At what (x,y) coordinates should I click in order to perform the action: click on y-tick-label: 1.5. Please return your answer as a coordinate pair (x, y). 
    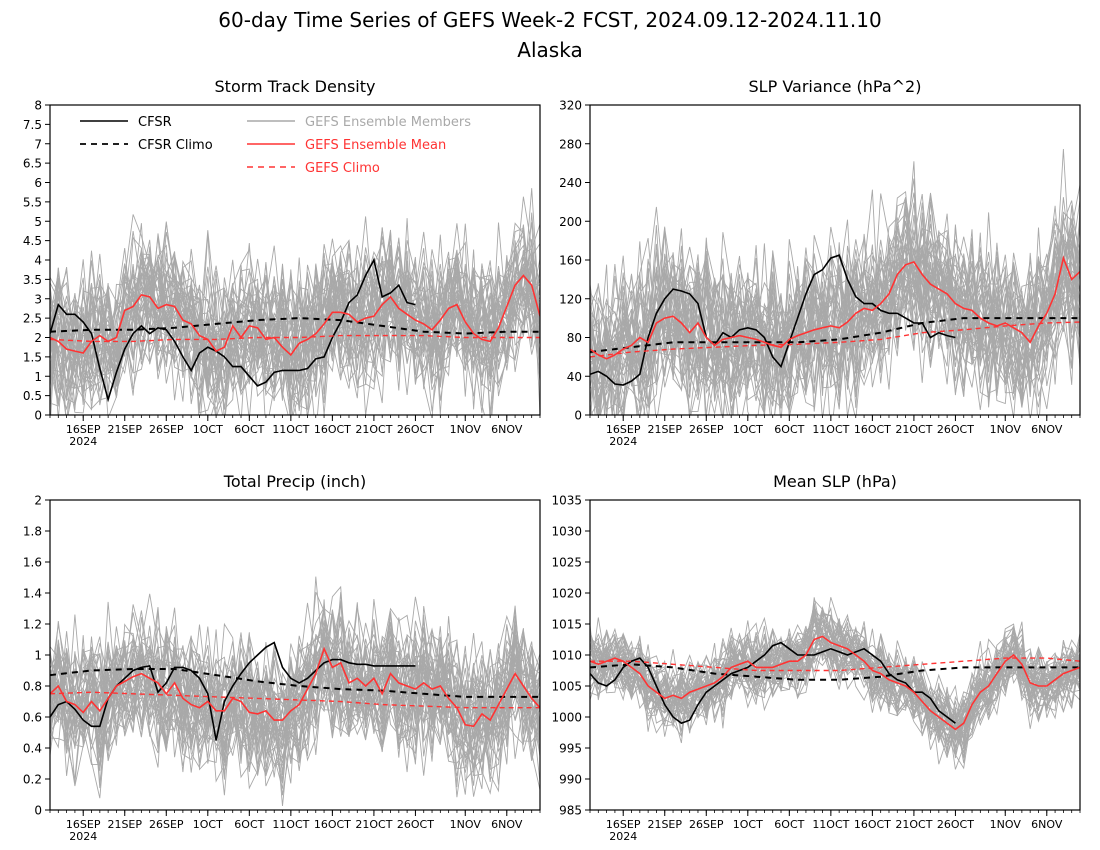
    Looking at the image, I should click on (32, 357).